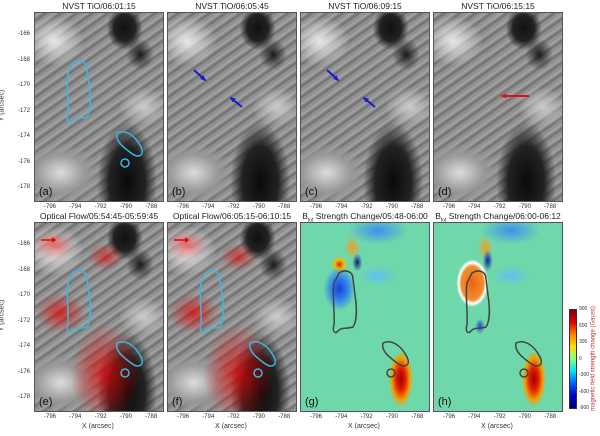 The height and width of the screenshot is (436, 600). What do you see at coordinates (438, 216) in the screenshot?
I see `title-prefix: B` at bounding box center [438, 216].